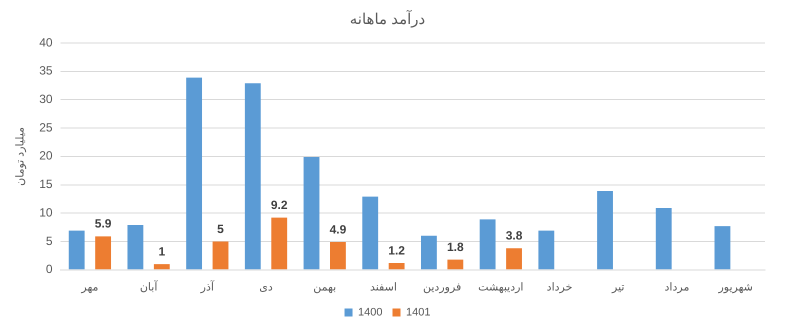  Describe the element at coordinates (677, 287) in the screenshot. I see `x-tick-label: مرداد` at that location.